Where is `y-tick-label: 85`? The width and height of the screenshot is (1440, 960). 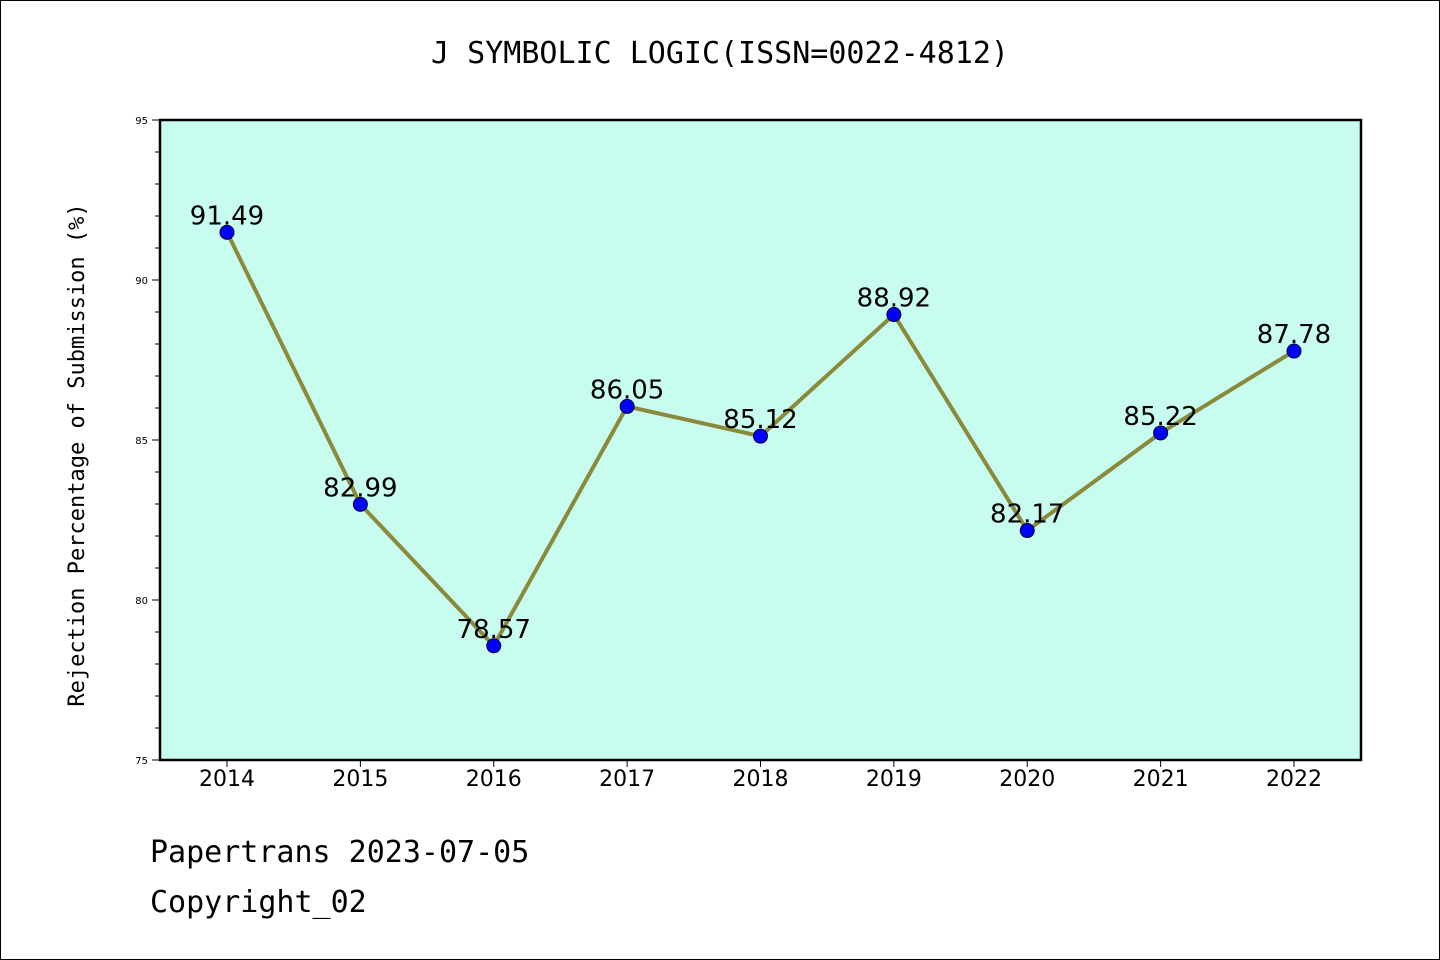
y-tick-label: 85 is located at coordinates (141, 441).